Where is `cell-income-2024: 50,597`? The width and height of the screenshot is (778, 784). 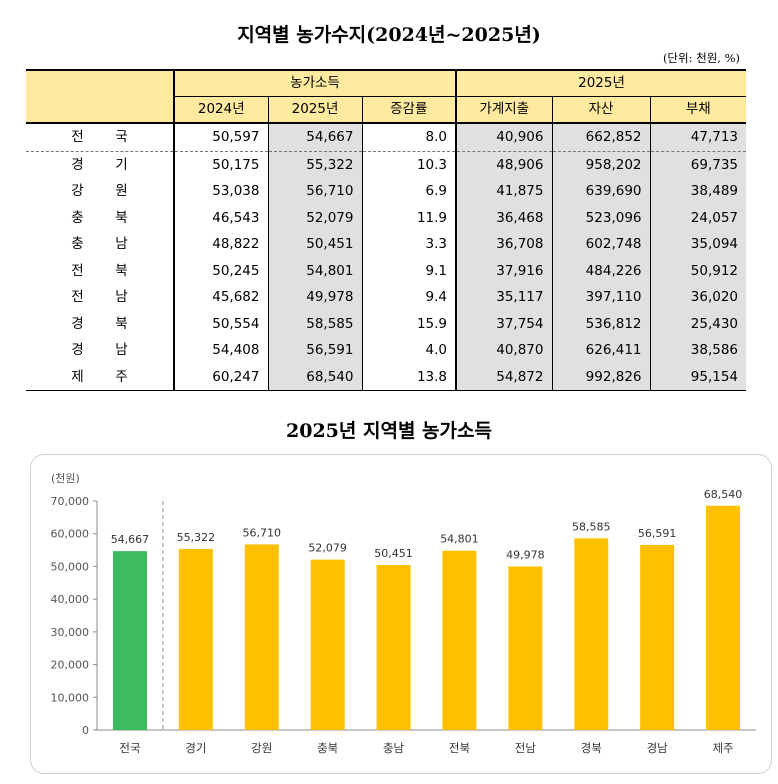 cell-income-2024: 50,597 is located at coordinates (220, 137).